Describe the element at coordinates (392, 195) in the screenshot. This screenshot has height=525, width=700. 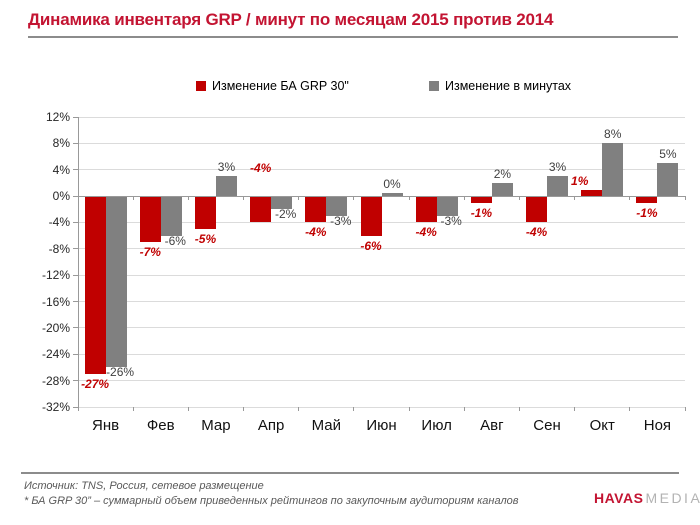
I see `bar-minutes-Июн` at that location.